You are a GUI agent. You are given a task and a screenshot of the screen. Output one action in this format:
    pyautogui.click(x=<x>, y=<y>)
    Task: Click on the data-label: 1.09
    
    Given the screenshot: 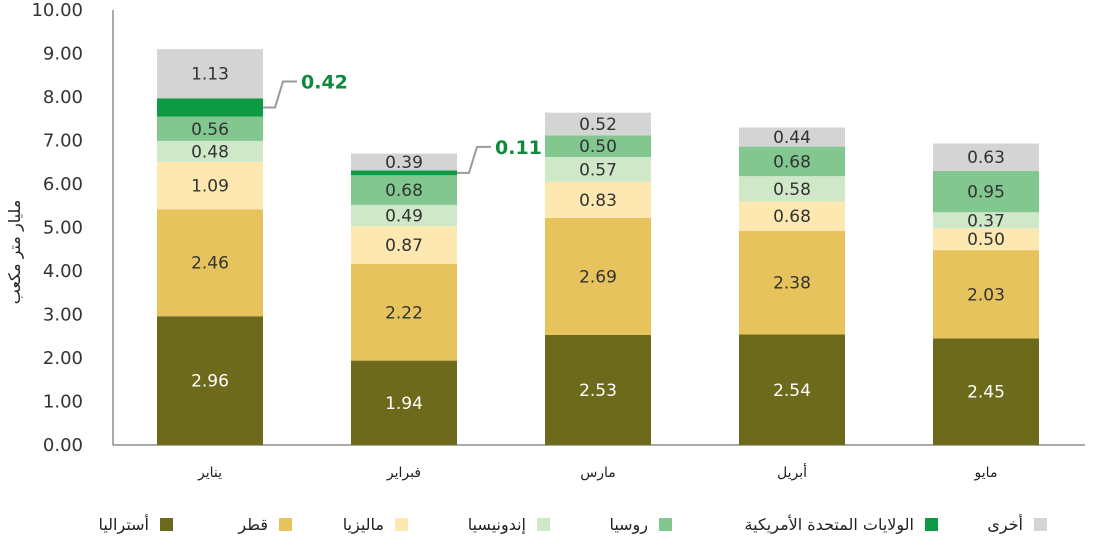 What is the action you would take?
    pyautogui.click(x=210, y=187)
    